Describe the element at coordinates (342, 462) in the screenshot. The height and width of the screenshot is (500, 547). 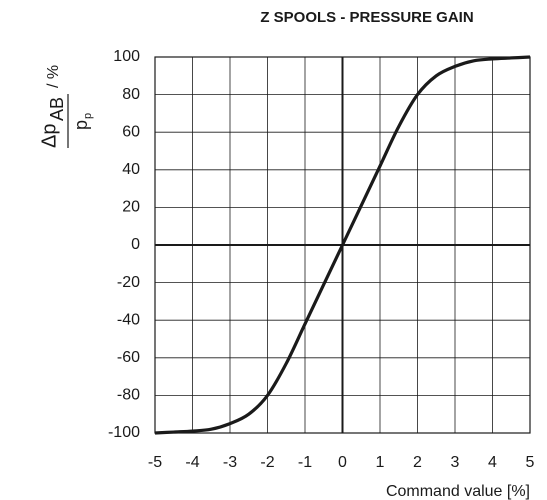
I see `x-tick-label: 0` at that location.